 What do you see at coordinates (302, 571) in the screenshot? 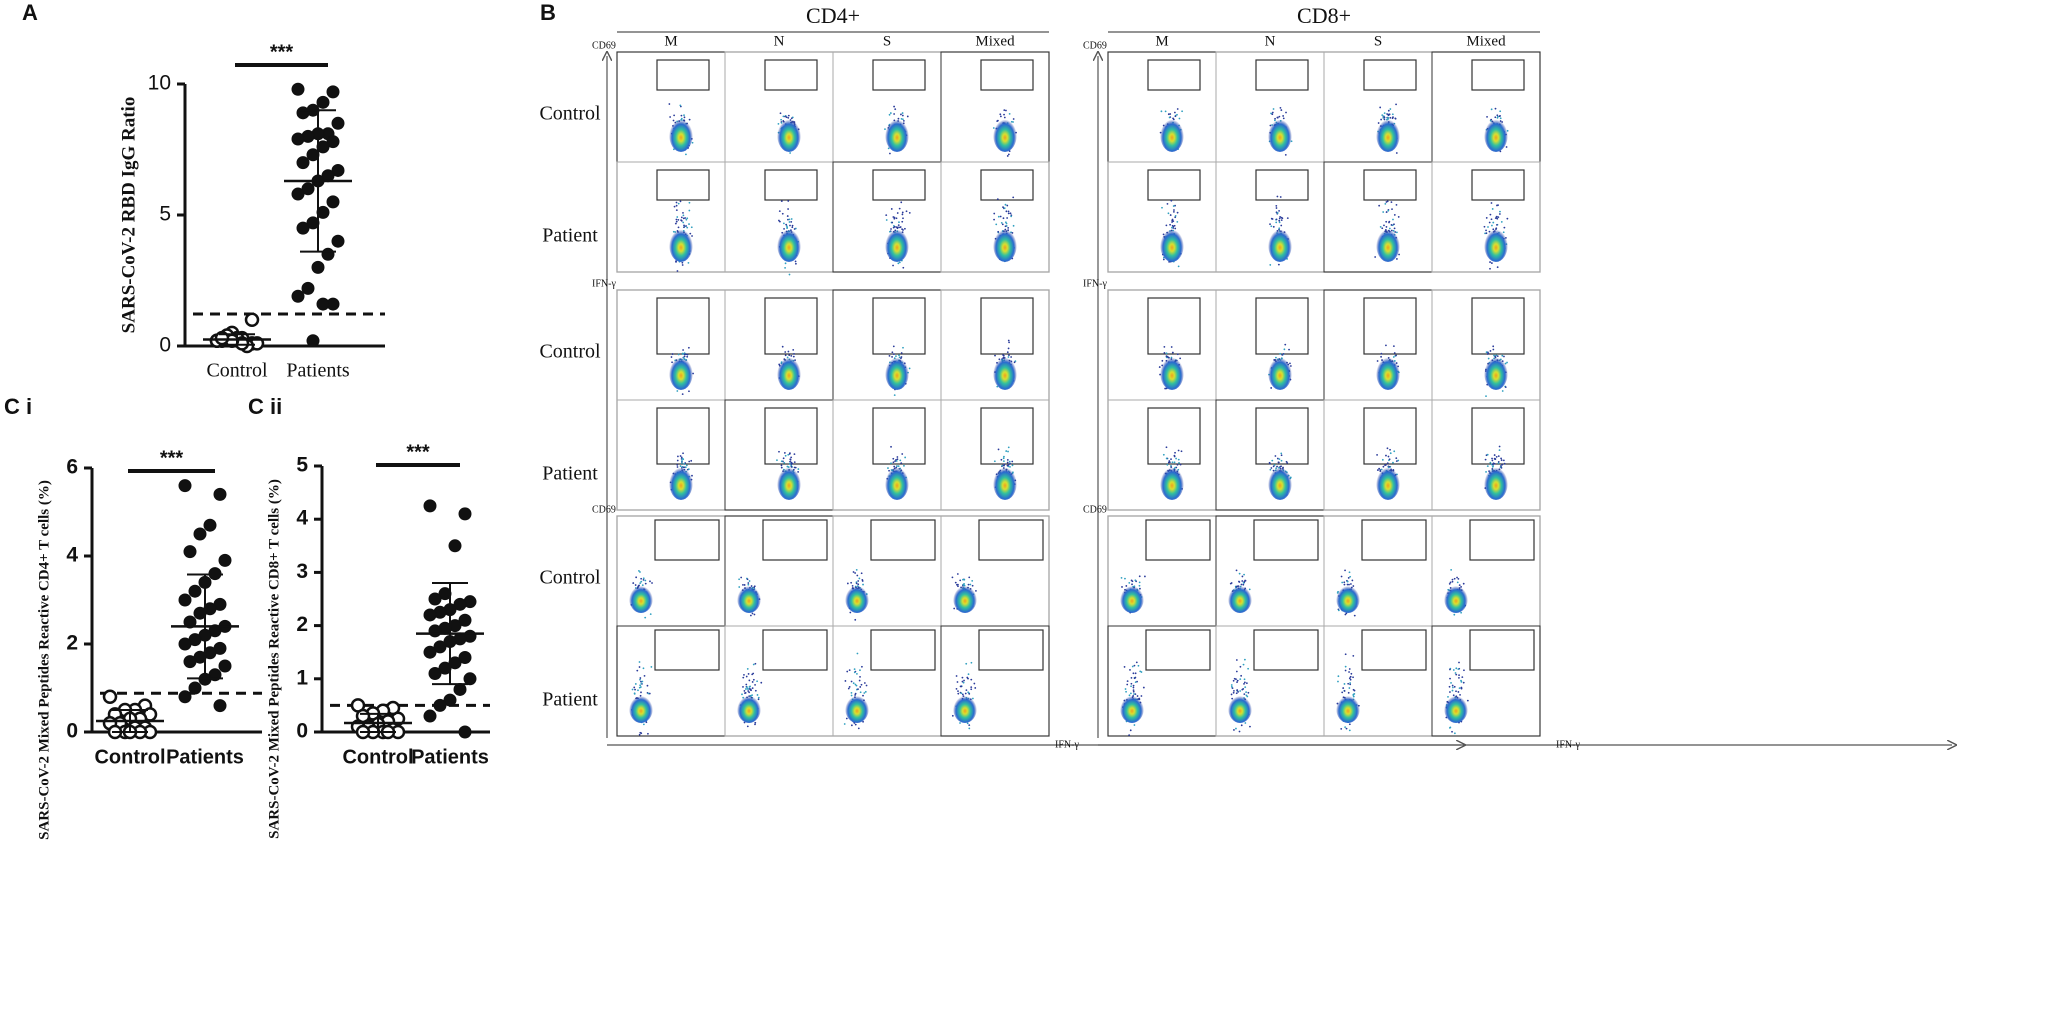
I see `y-tick-label: 3` at bounding box center [302, 571].